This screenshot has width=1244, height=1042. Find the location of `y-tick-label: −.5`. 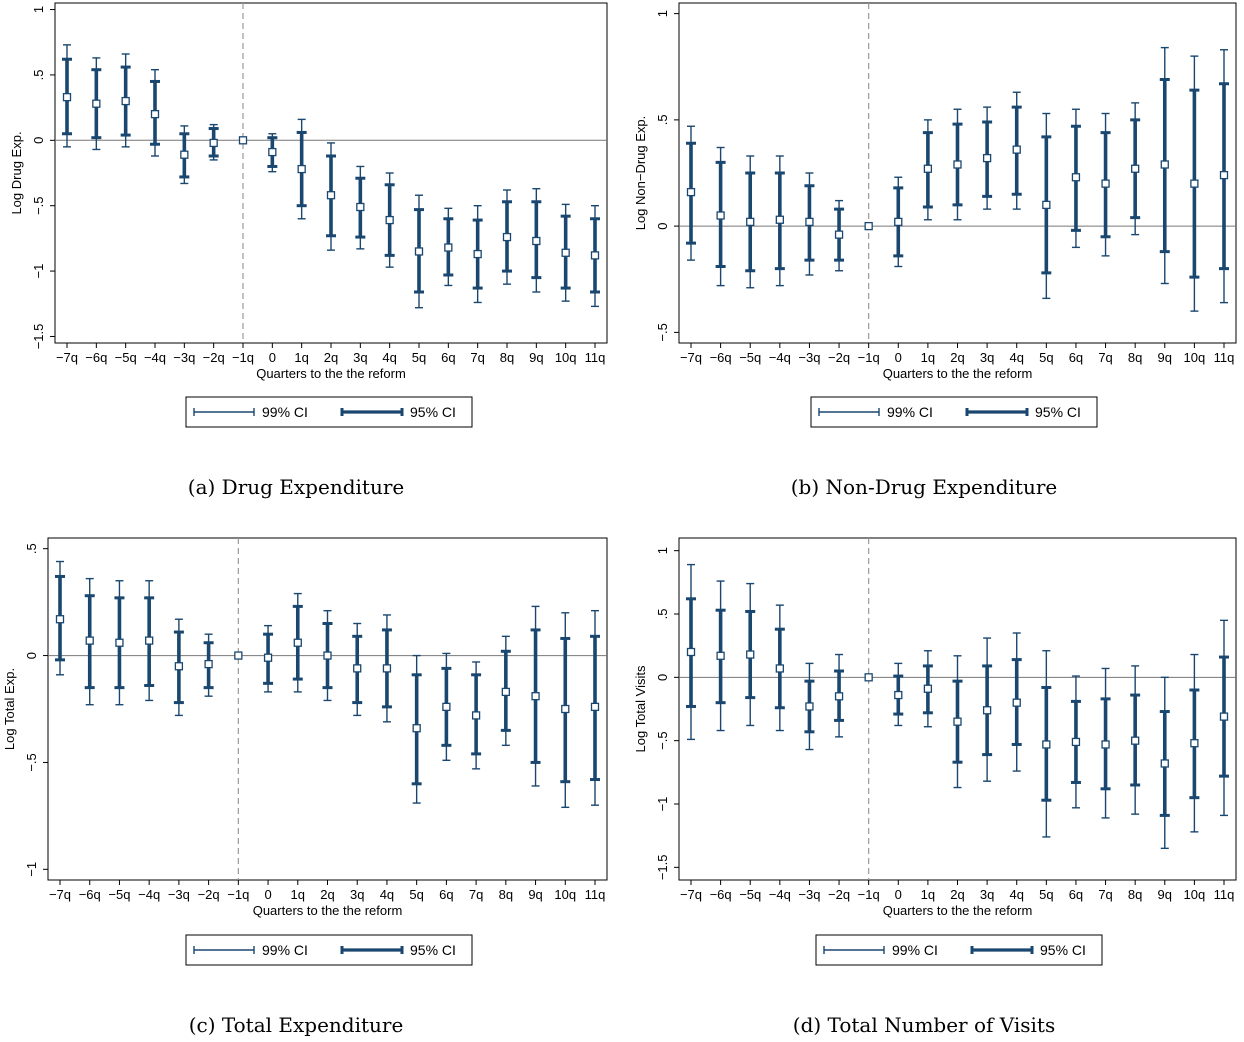

y-tick-label: −.5 is located at coordinates (31, 762).